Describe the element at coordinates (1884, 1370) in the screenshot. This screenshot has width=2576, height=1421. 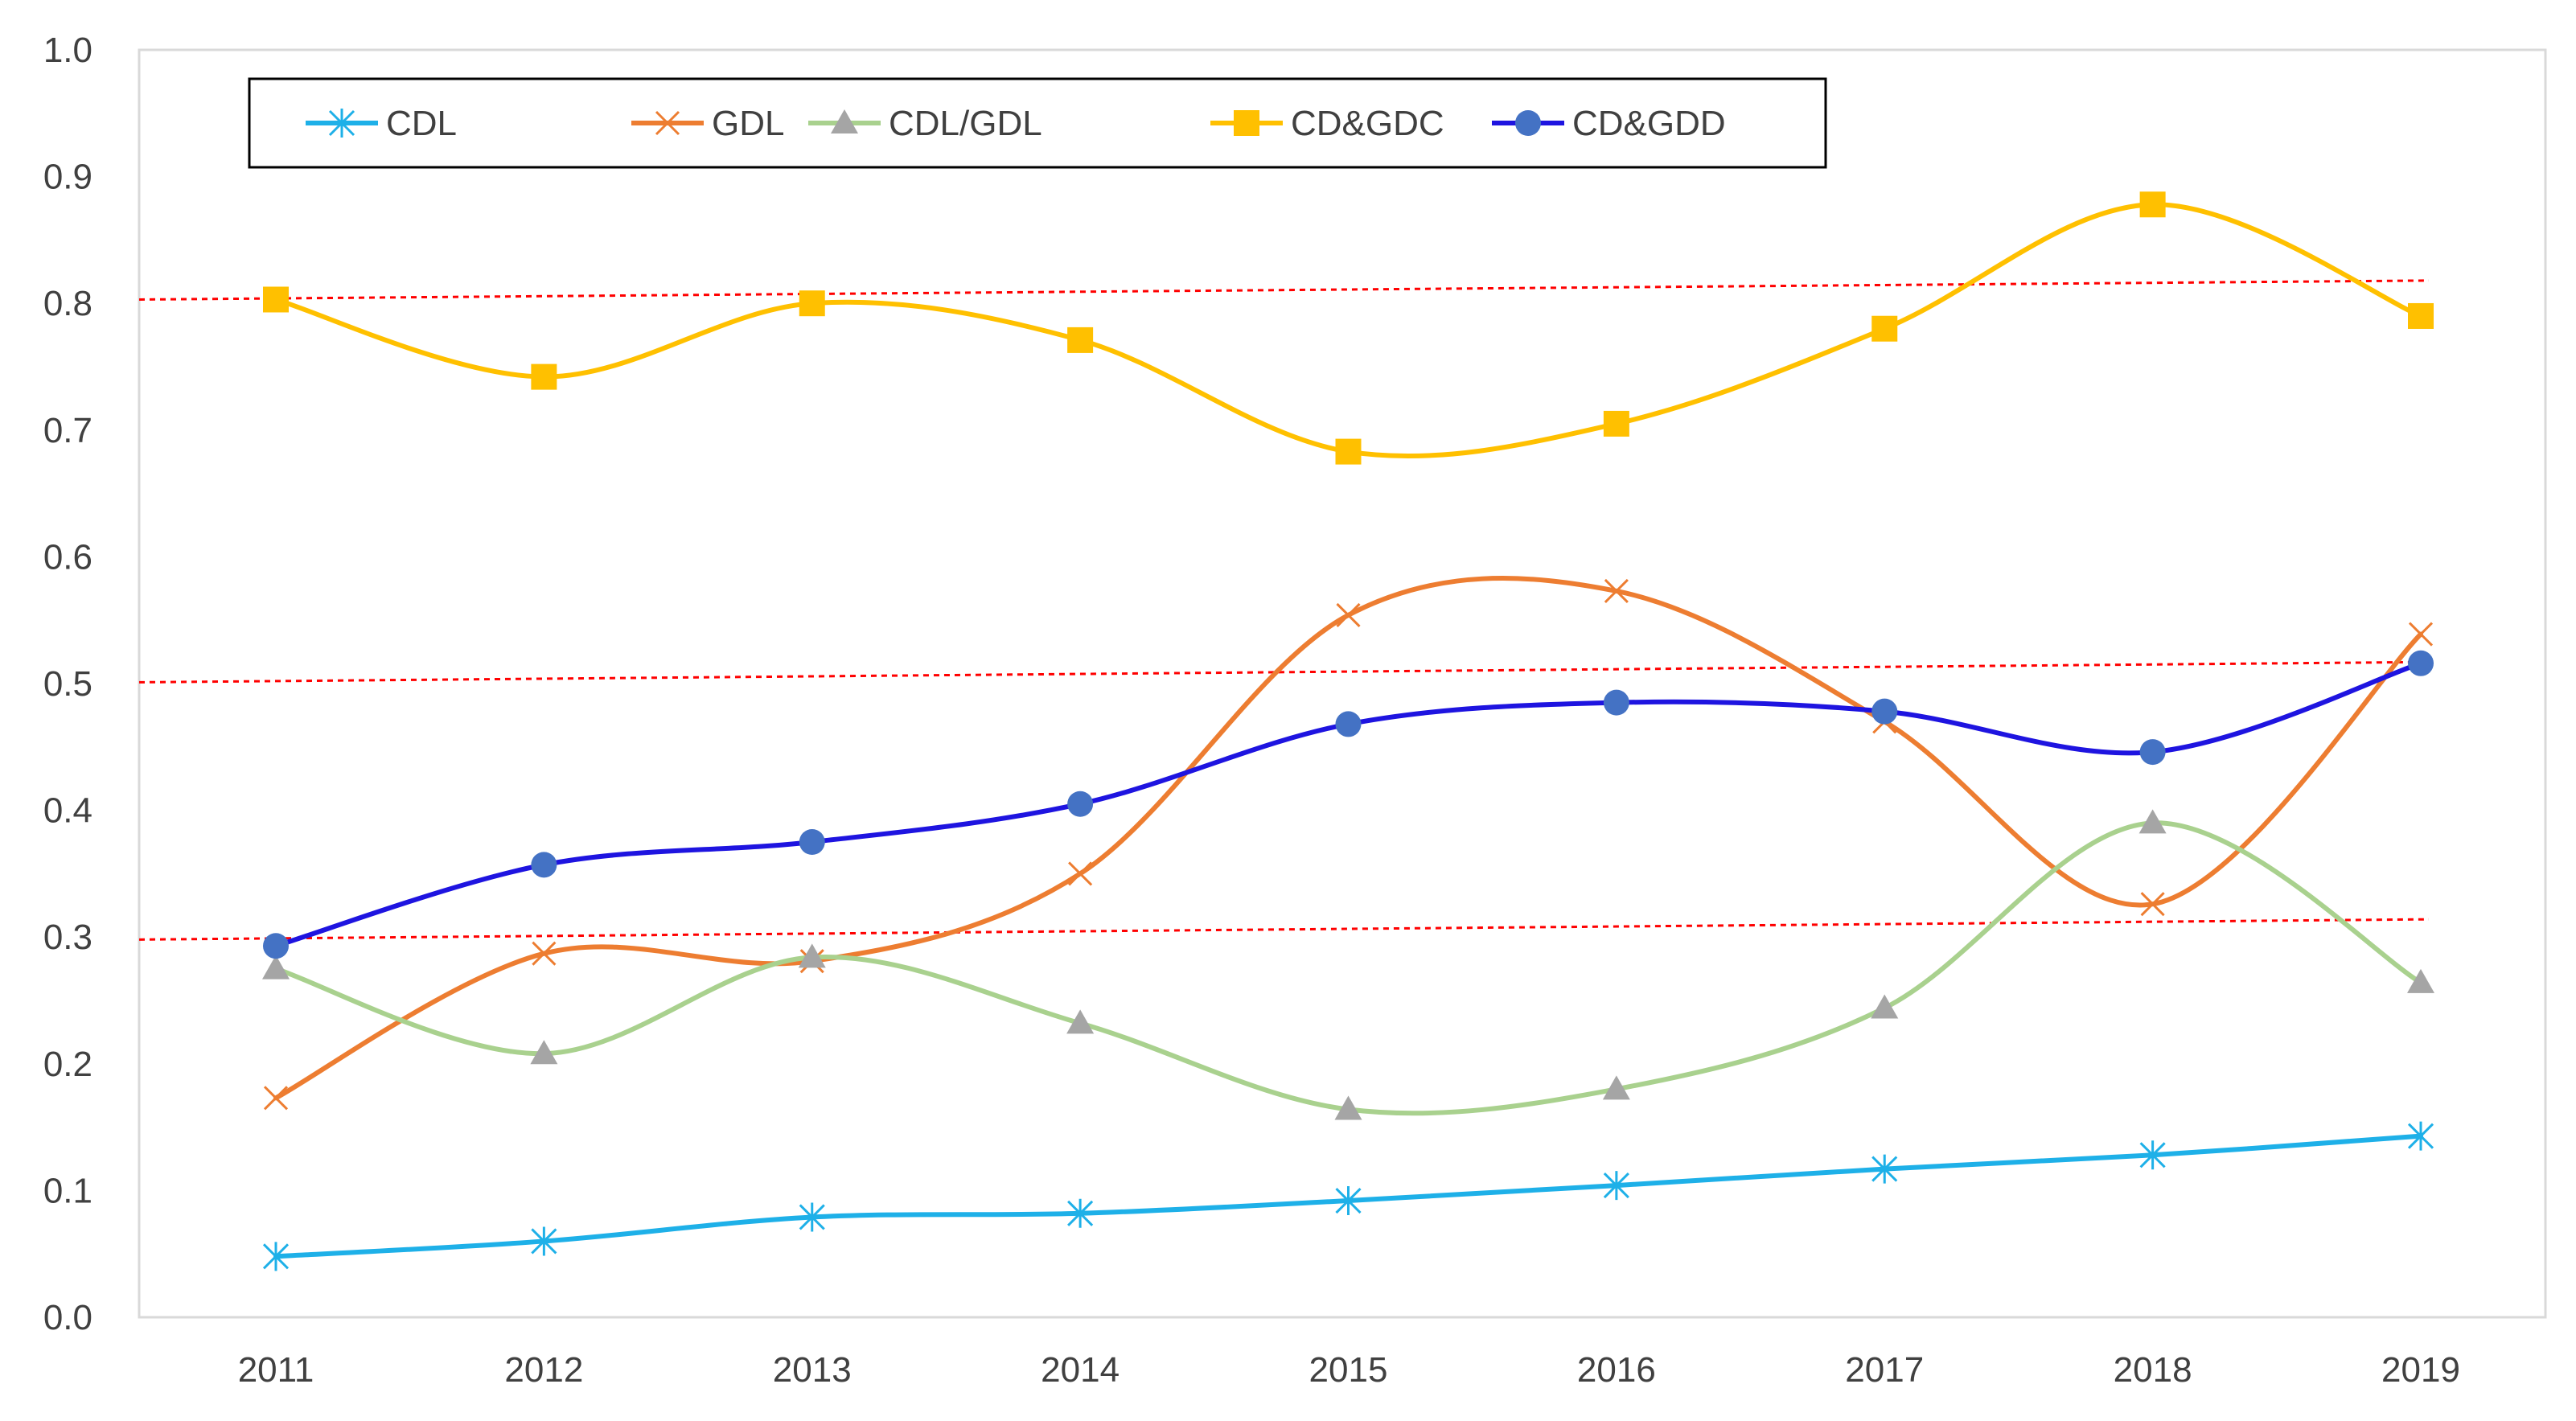
I see `x-tick-label: 2017` at that location.